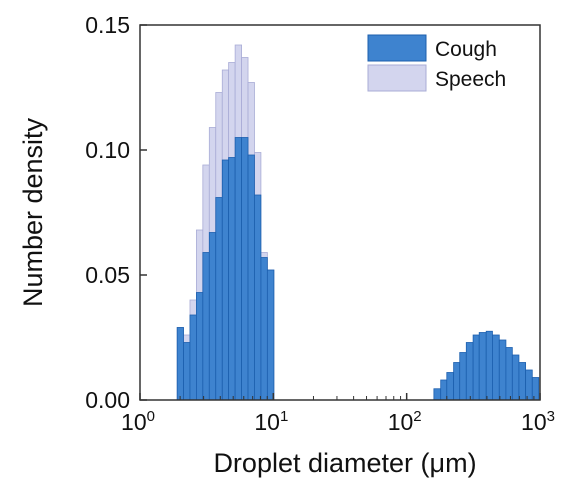 Image resolution: width=562 pixels, height=481 pixels. I want to click on y-tick-label-2: 0.10, so click(107, 150).